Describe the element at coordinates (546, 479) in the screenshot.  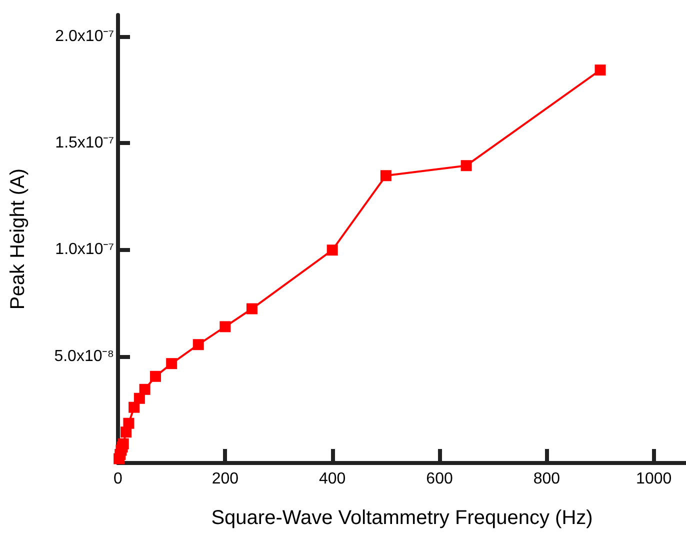
I see `x-tick-label: 800` at that location.